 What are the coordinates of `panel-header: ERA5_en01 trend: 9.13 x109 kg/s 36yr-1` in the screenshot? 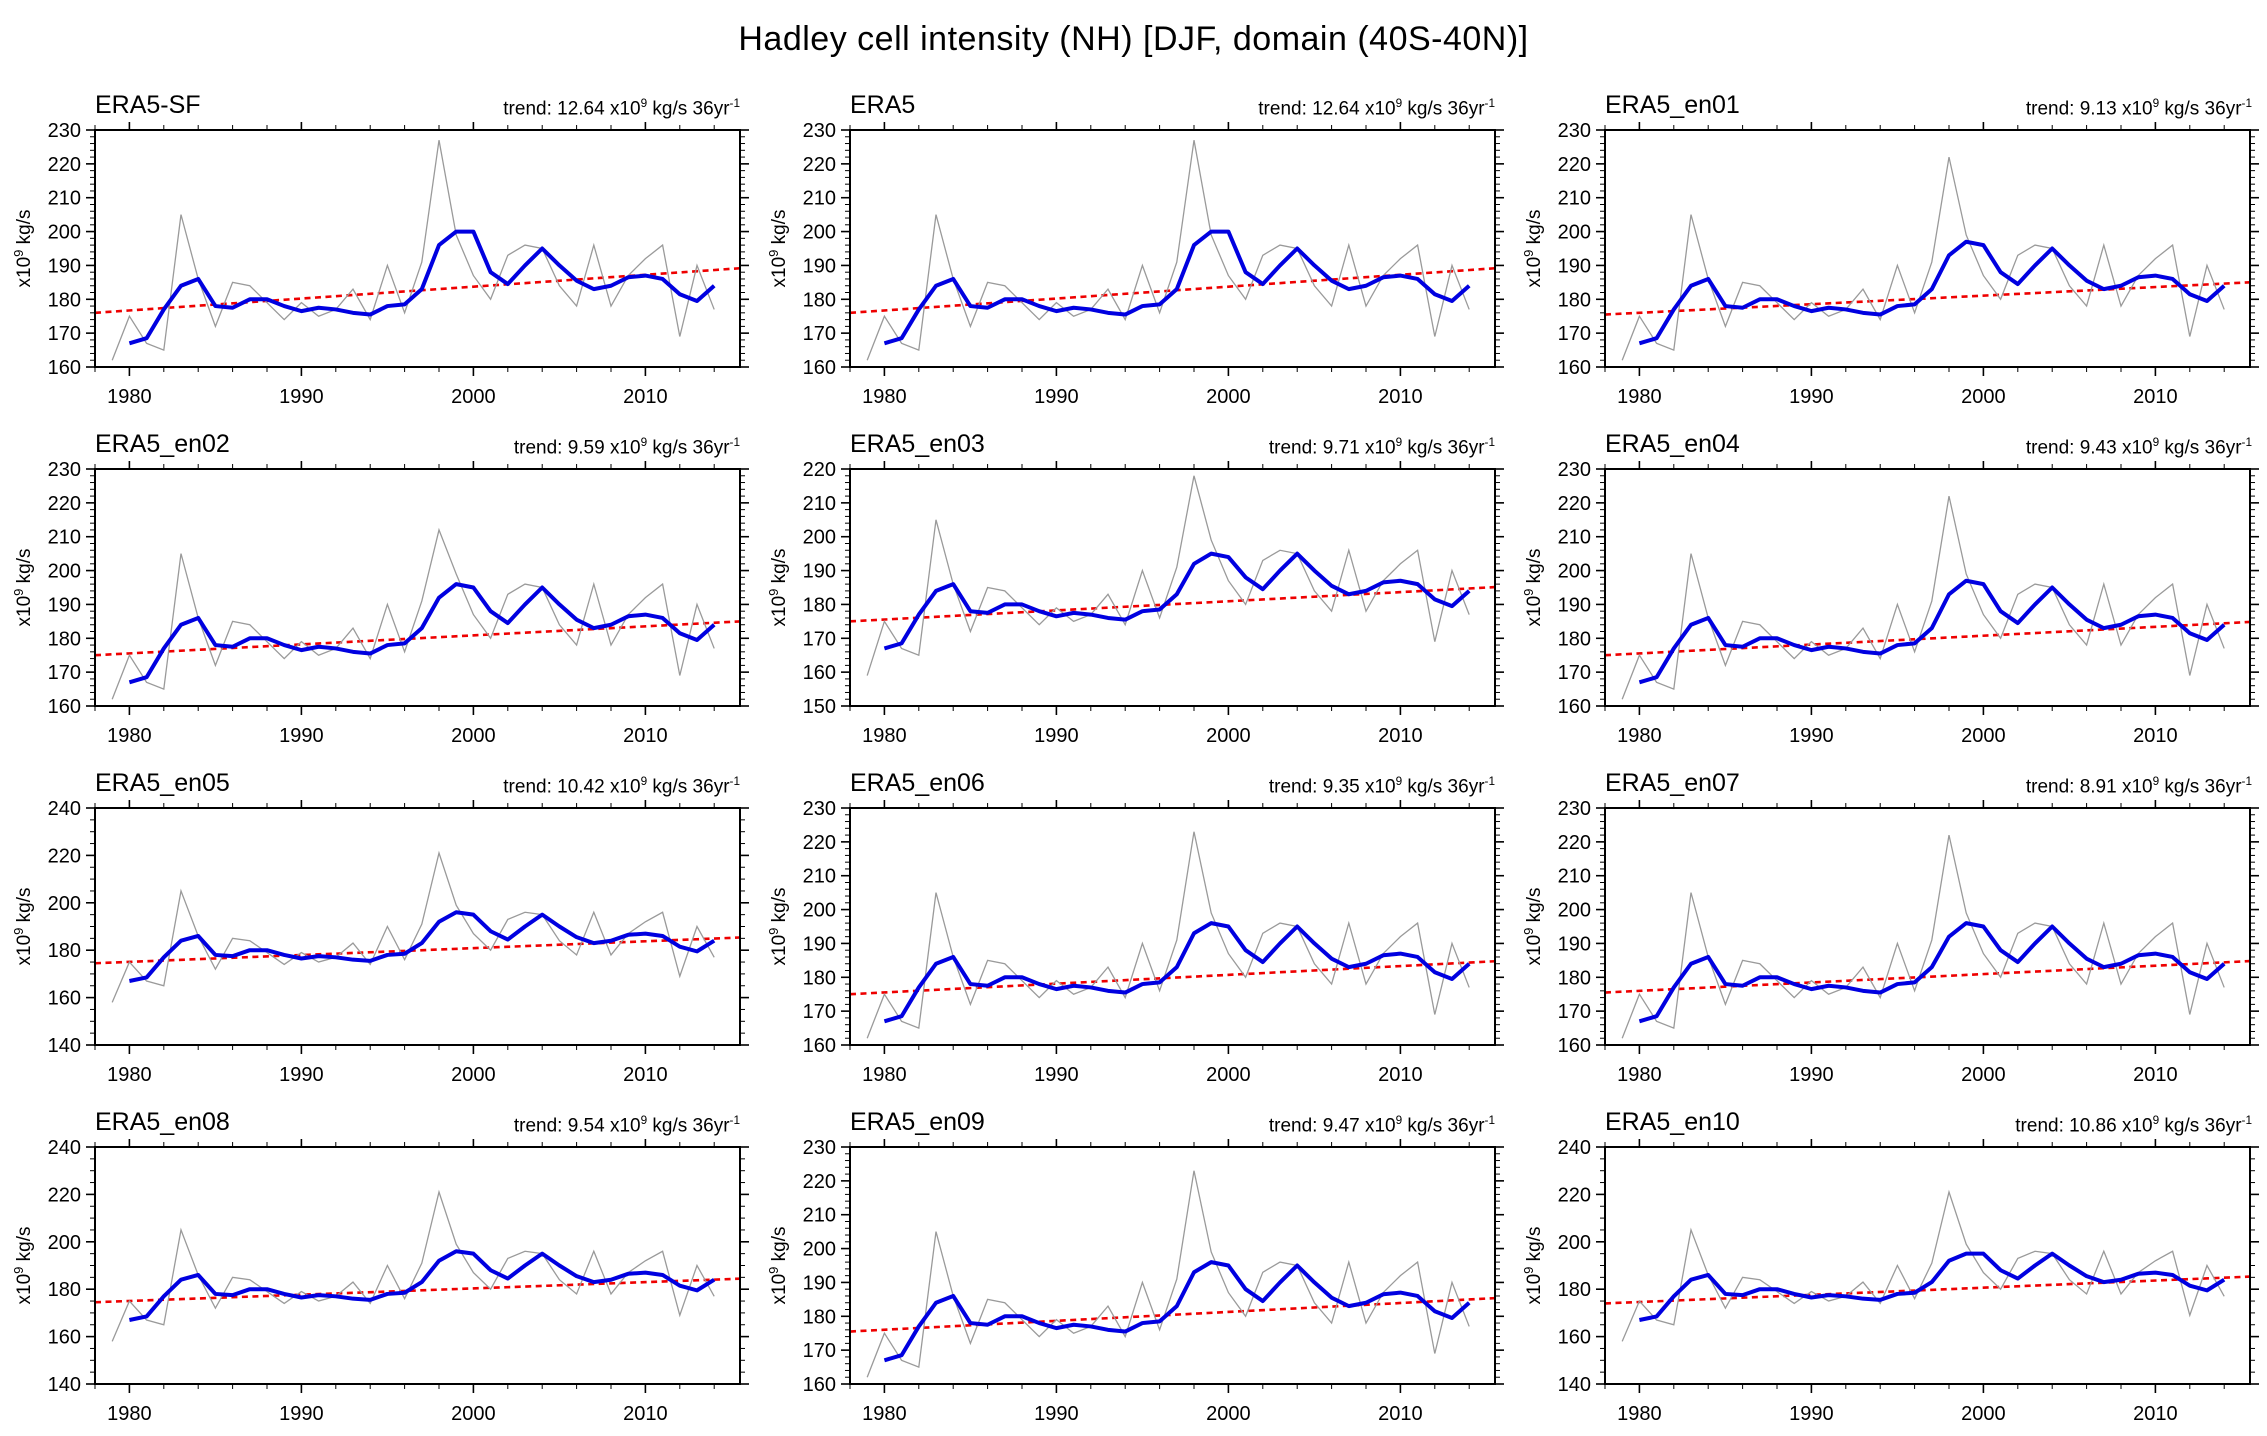 It's located at (1888, 100).